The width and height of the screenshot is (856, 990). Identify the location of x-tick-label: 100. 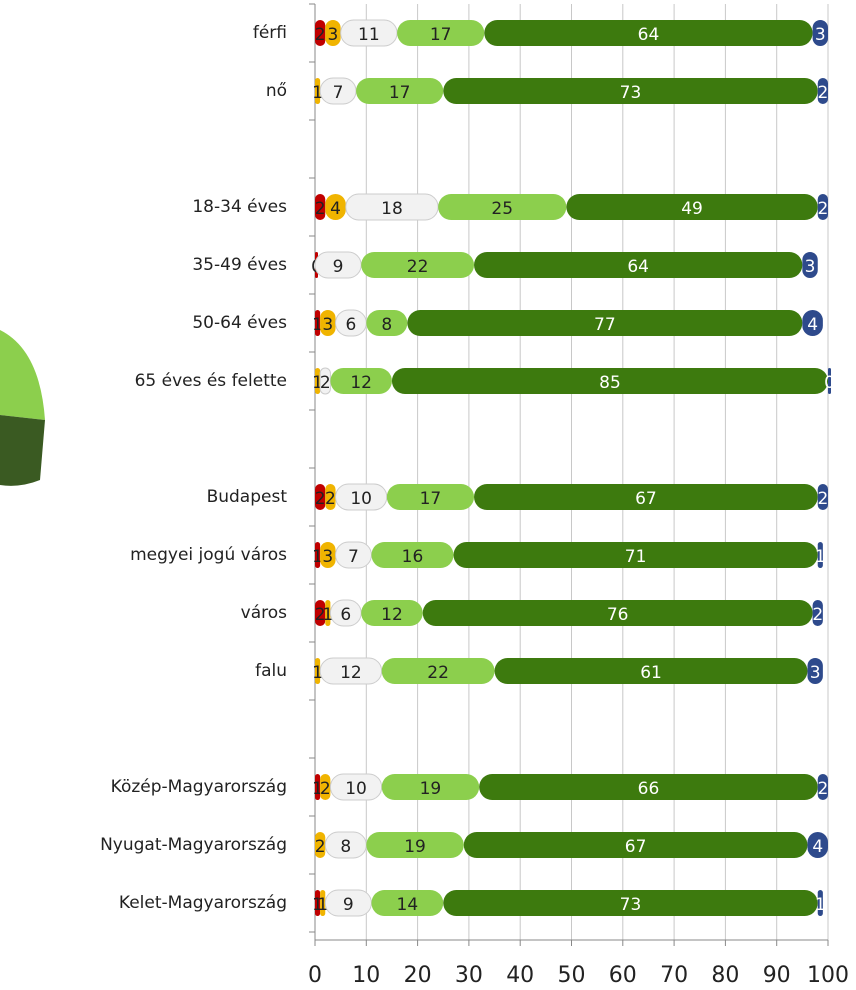
(828, 975).